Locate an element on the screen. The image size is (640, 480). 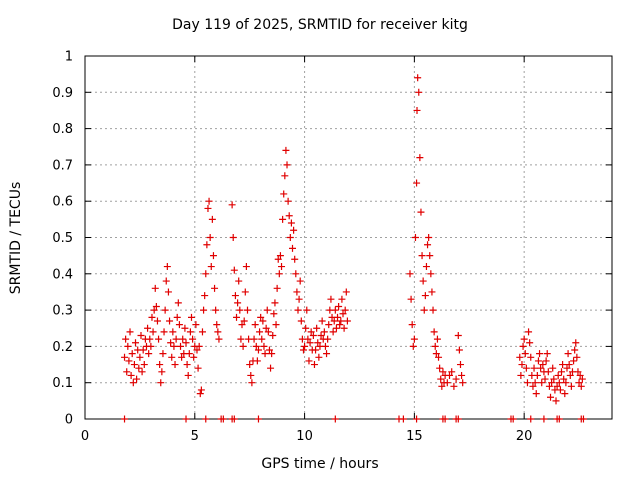
x-tick-label: 10 is located at coordinates (304, 436).